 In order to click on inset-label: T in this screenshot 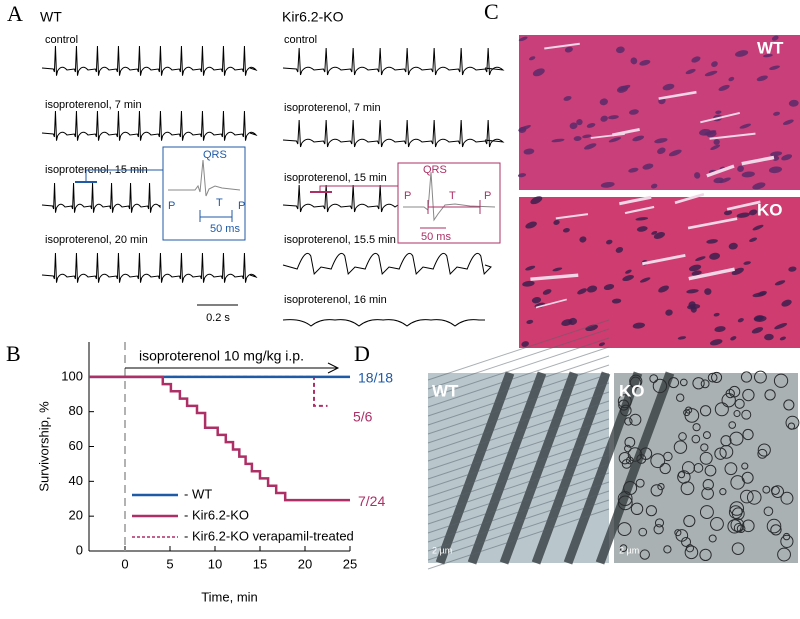, I will do `click(219, 203)`.